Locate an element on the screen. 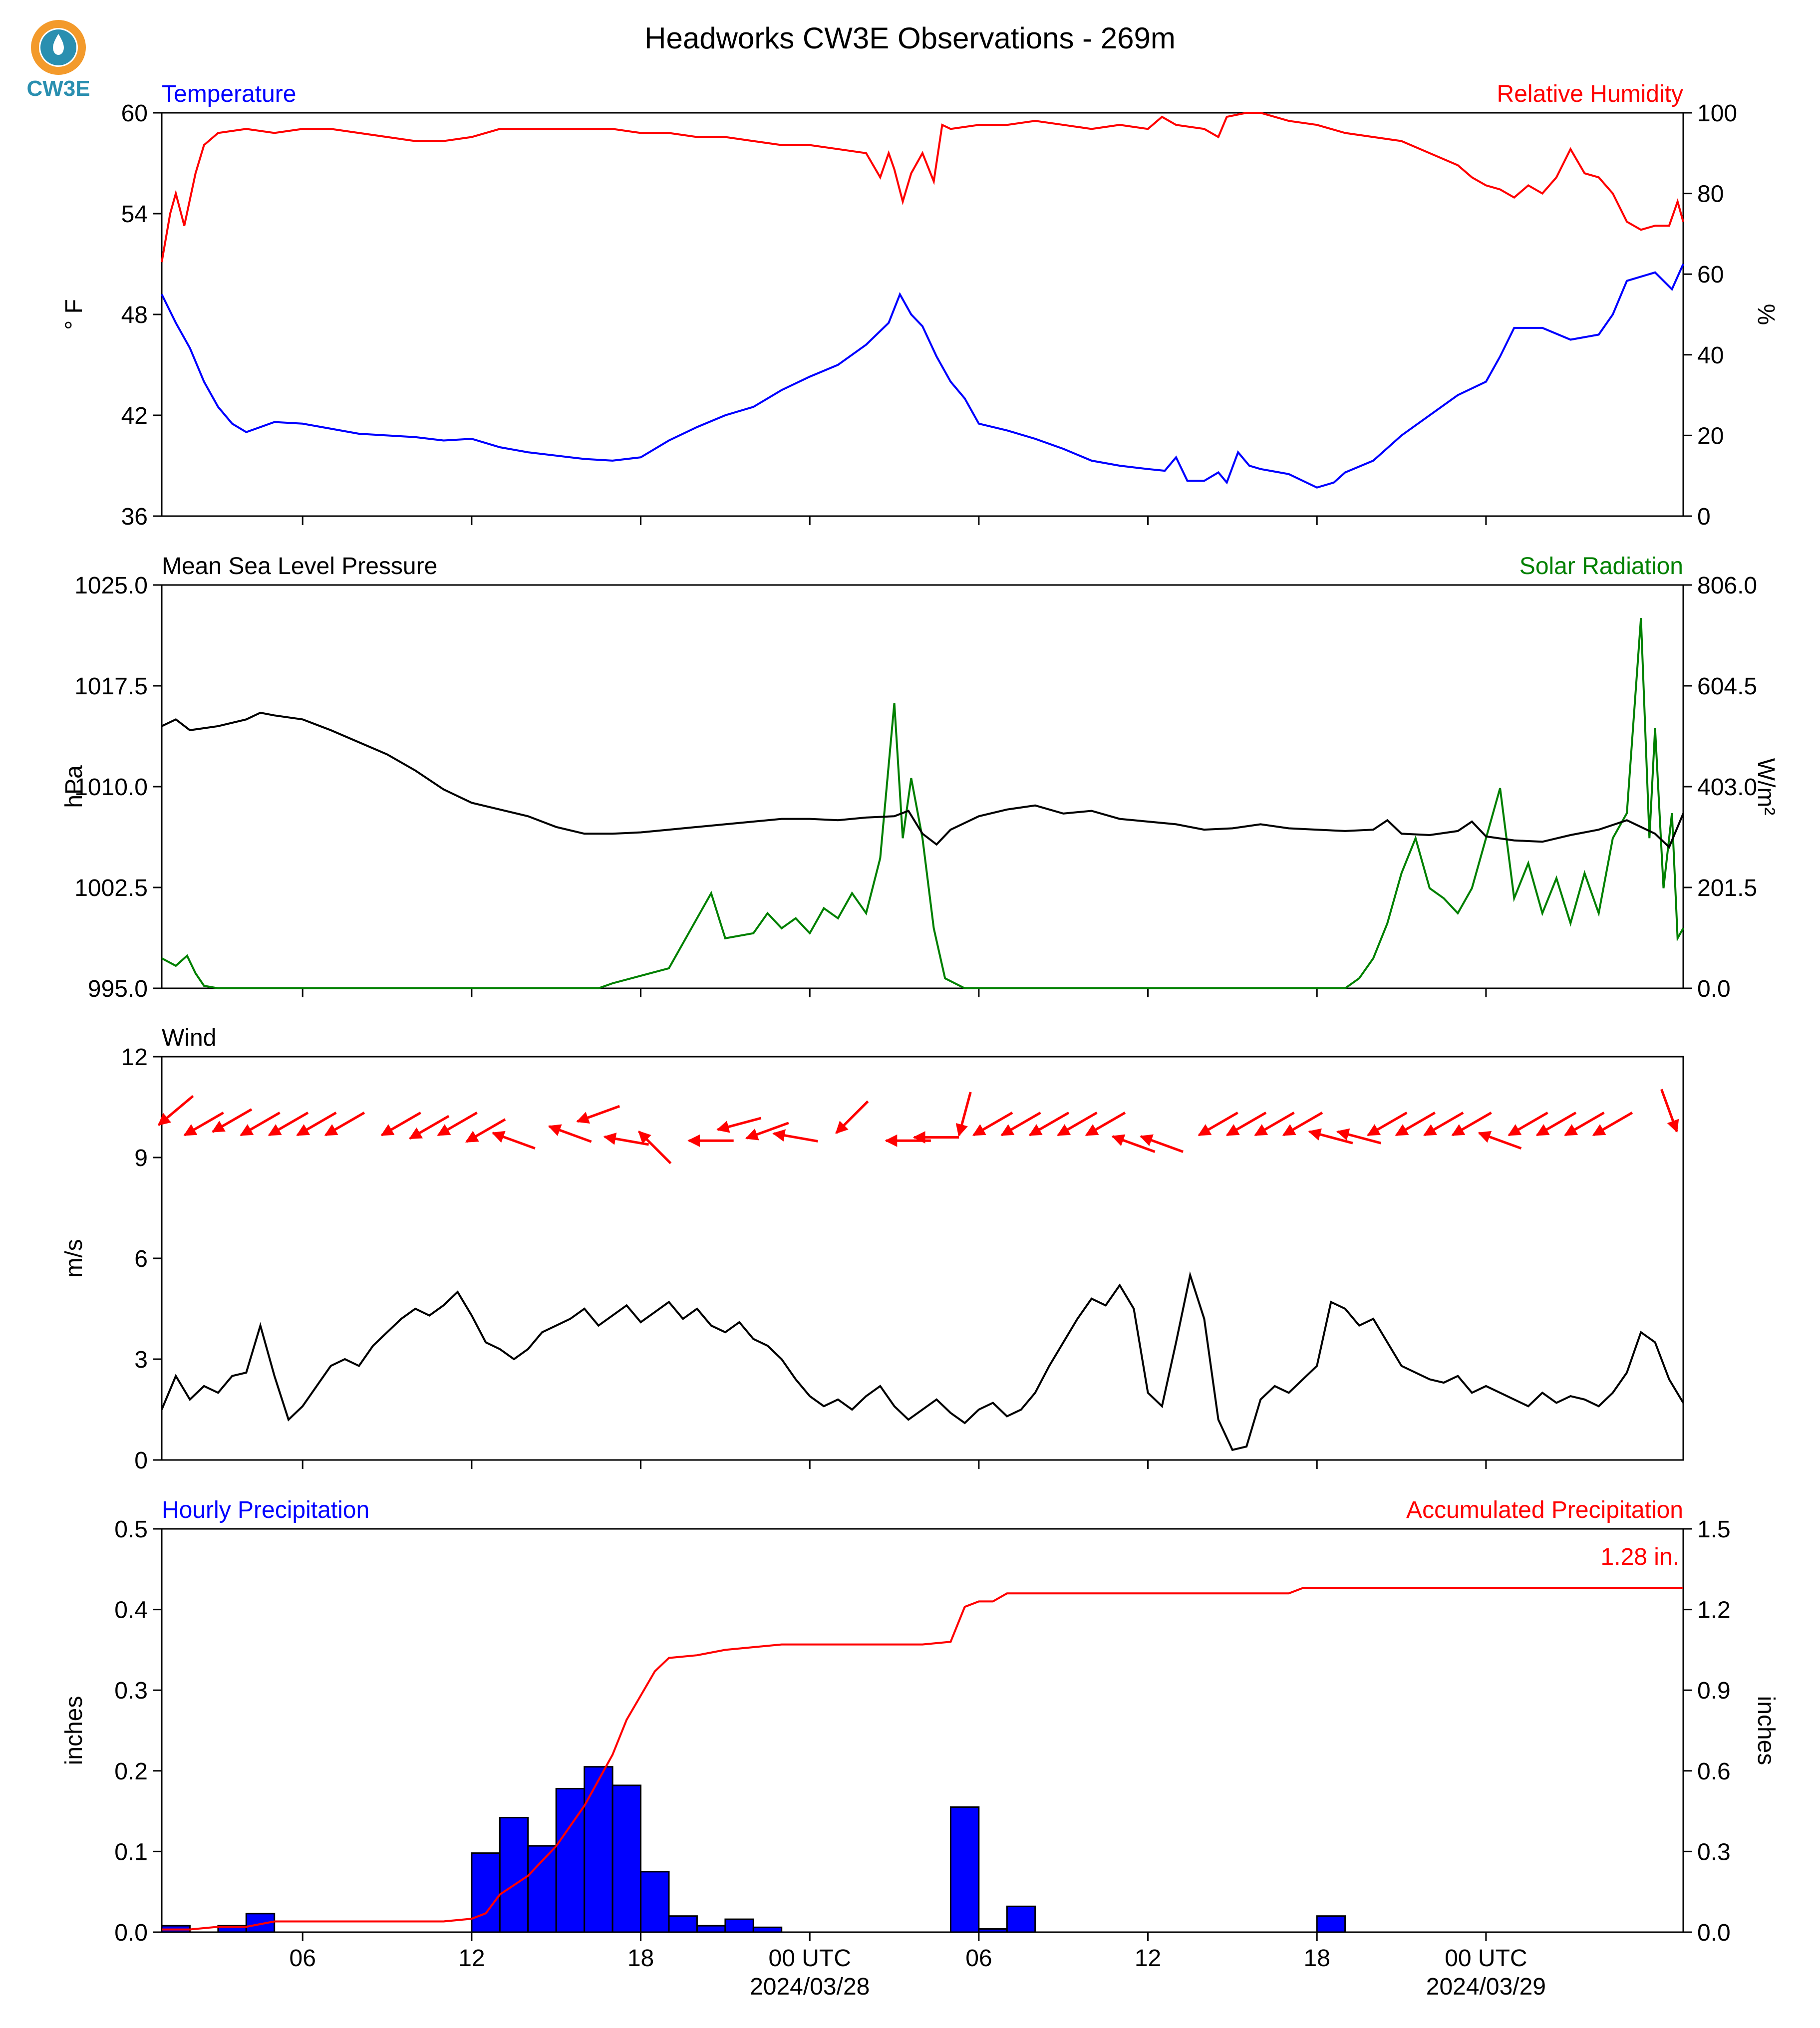  precip-right-axis-label: inches is located at coordinates (1766, 1730).